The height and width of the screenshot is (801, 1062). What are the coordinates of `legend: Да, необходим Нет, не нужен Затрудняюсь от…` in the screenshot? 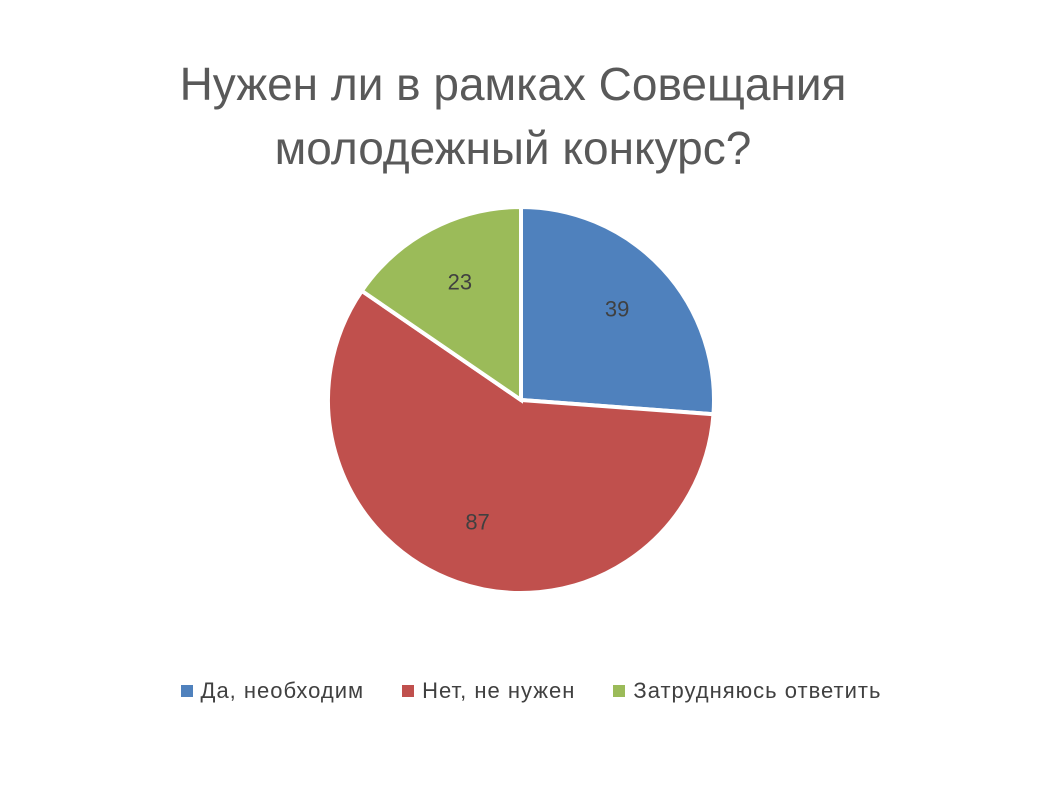 It's located at (531, 691).